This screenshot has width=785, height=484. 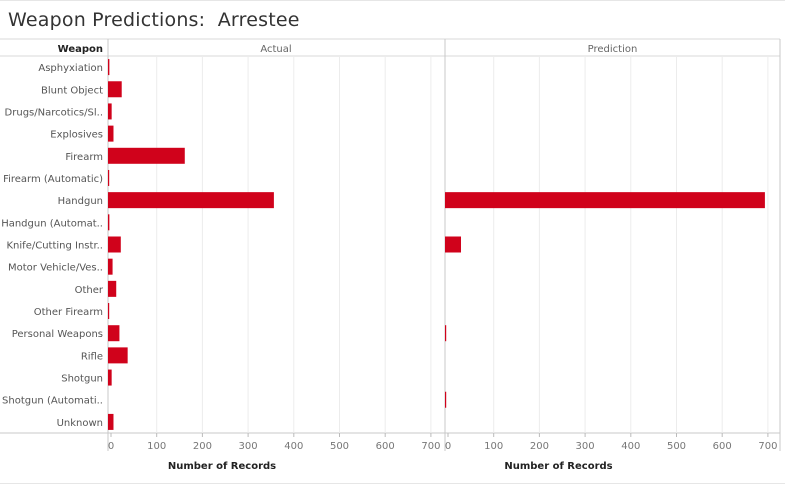 What do you see at coordinates (68, 312) in the screenshot?
I see `row-label: Other Firearm` at bounding box center [68, 312].